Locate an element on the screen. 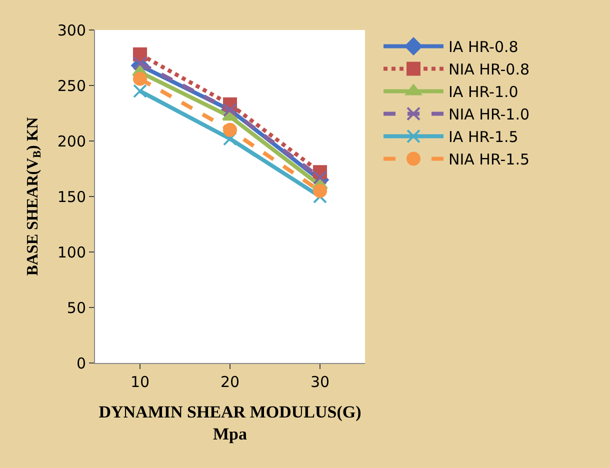  y-tick-label: 0 is located at coordinates (81, 363).